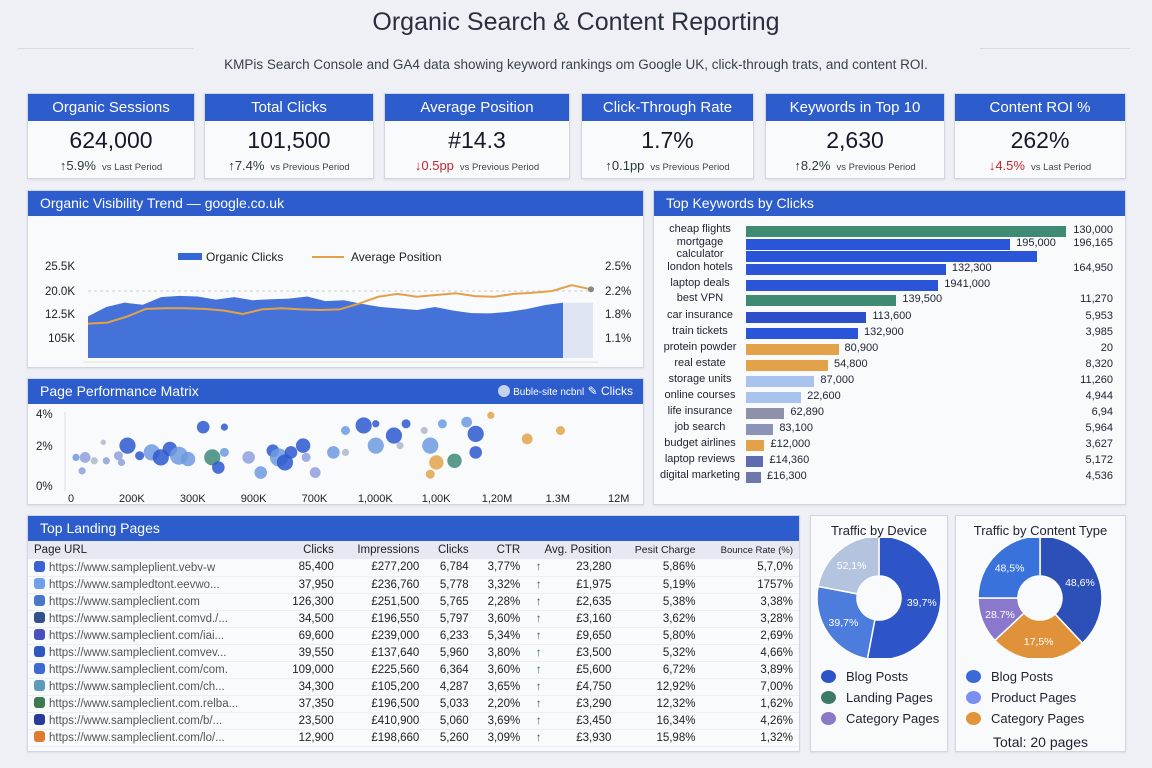  I want to click on impressions-cell: £137,640, so click(382, 653).